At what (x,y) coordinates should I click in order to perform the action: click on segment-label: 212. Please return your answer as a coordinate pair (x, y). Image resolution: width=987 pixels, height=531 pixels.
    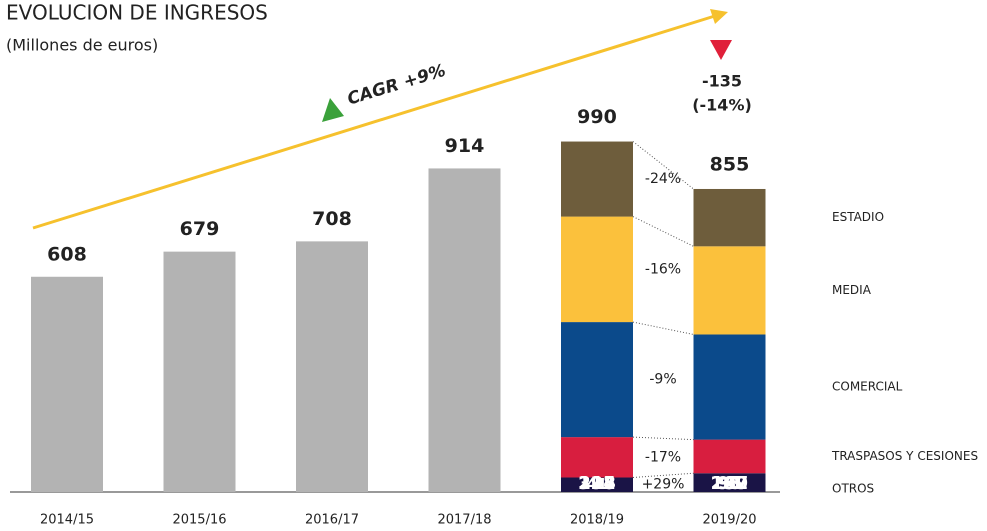
    Looking at the image, I should click on (597, 483).